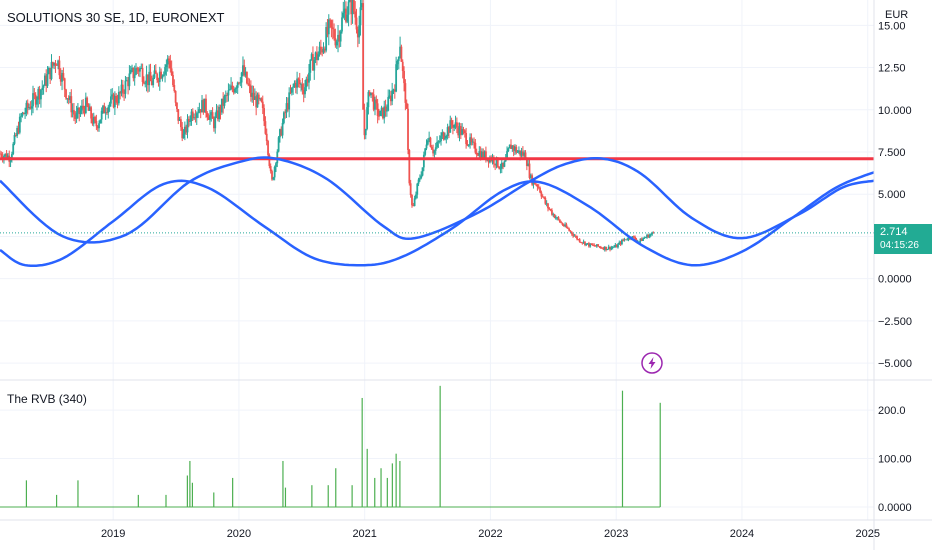 The image size is (932, 550). Describe the element at coordinates (903, 239) in the screenshot. I see `last-price-badge: 2.714 04:15:26` at that location.